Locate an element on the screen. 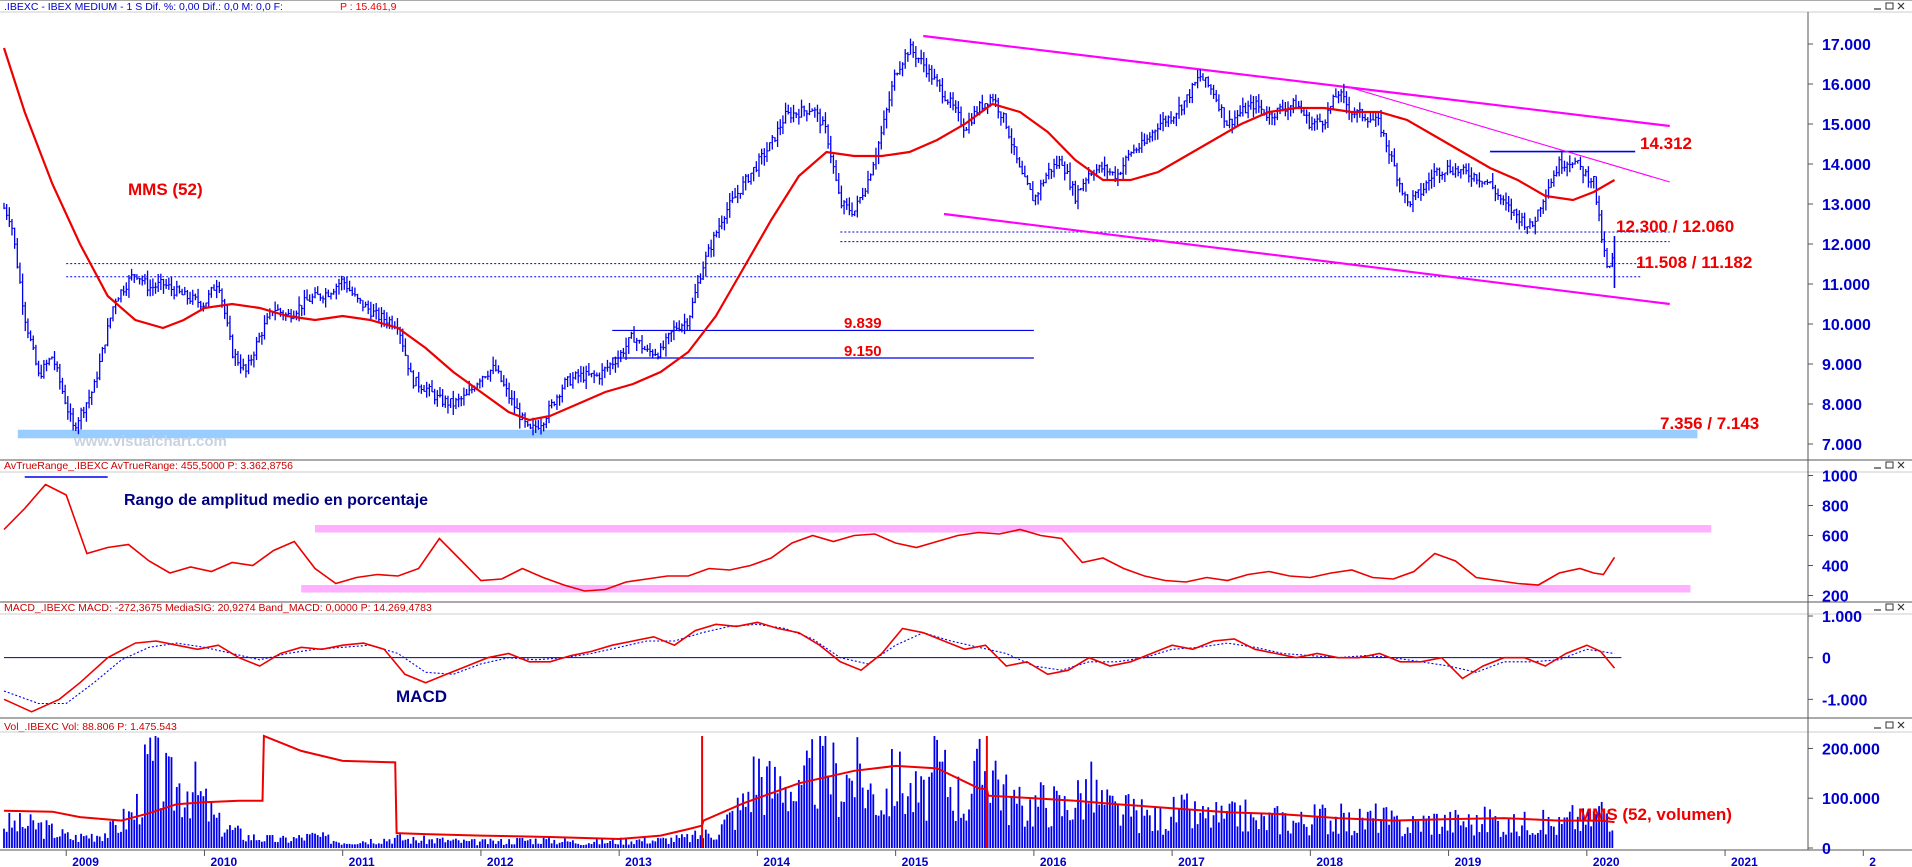 Image resolution: width=1912 pixels, height=867 pixels. atr-y-tick-label: 800 is located at coordinates (1835, 507).